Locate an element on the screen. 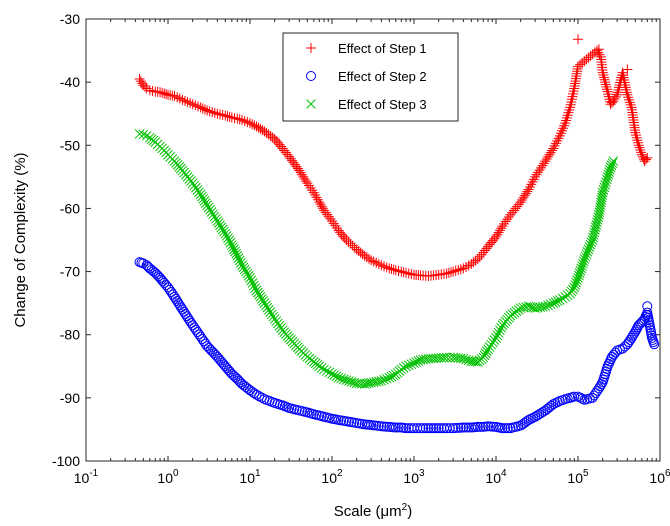 This screenshot has height=526, width=670. legend-marker is located at coordinates (311, 76).